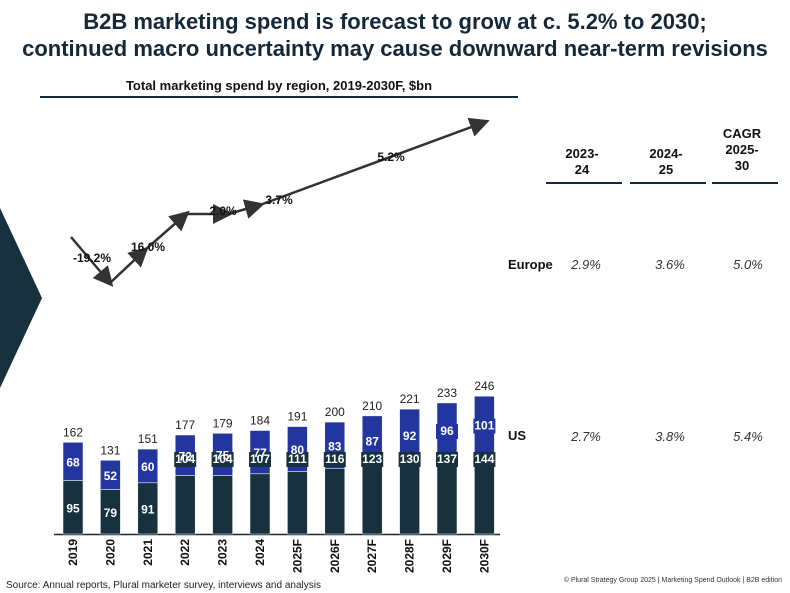  Describe the element at coordinates (260, 453) in the screenshot. I see `label-europe-2024: 77` at that location.